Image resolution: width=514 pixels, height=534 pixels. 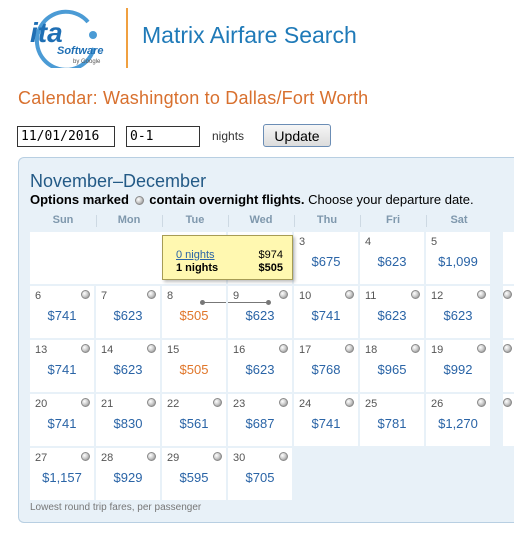 I want to click on day-price: $687, so click(x=260, y=423).